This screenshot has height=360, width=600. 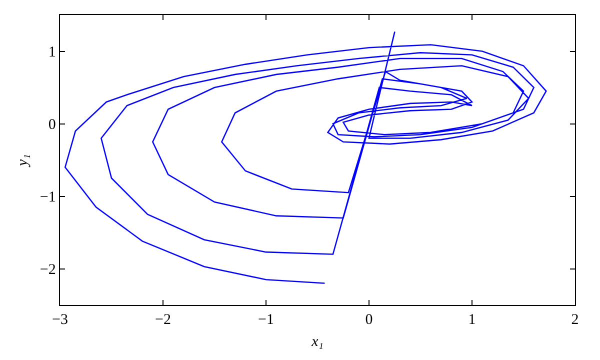 What do you see at coordinates (52, 52) in the screenshot?
I see `y-tick-label: 1` at bounding box center [52, 52].